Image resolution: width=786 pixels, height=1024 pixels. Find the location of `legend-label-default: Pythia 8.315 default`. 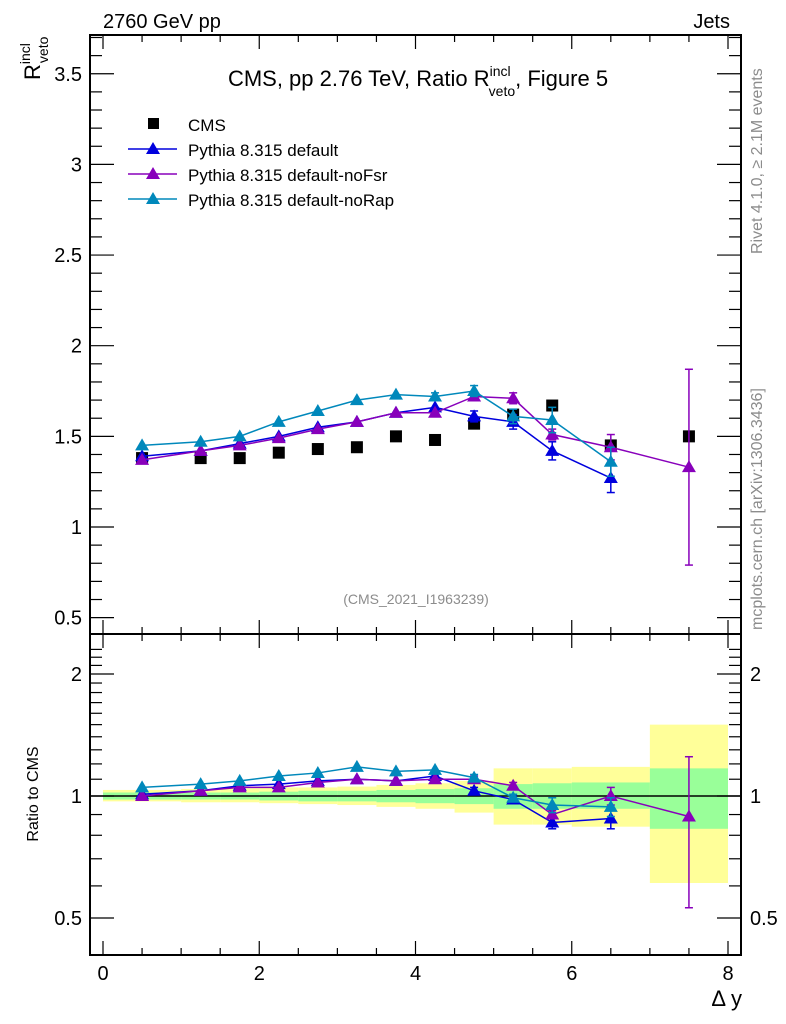

legend-label-default: Pythia 8.315 default is located at coordinates (263, 150).